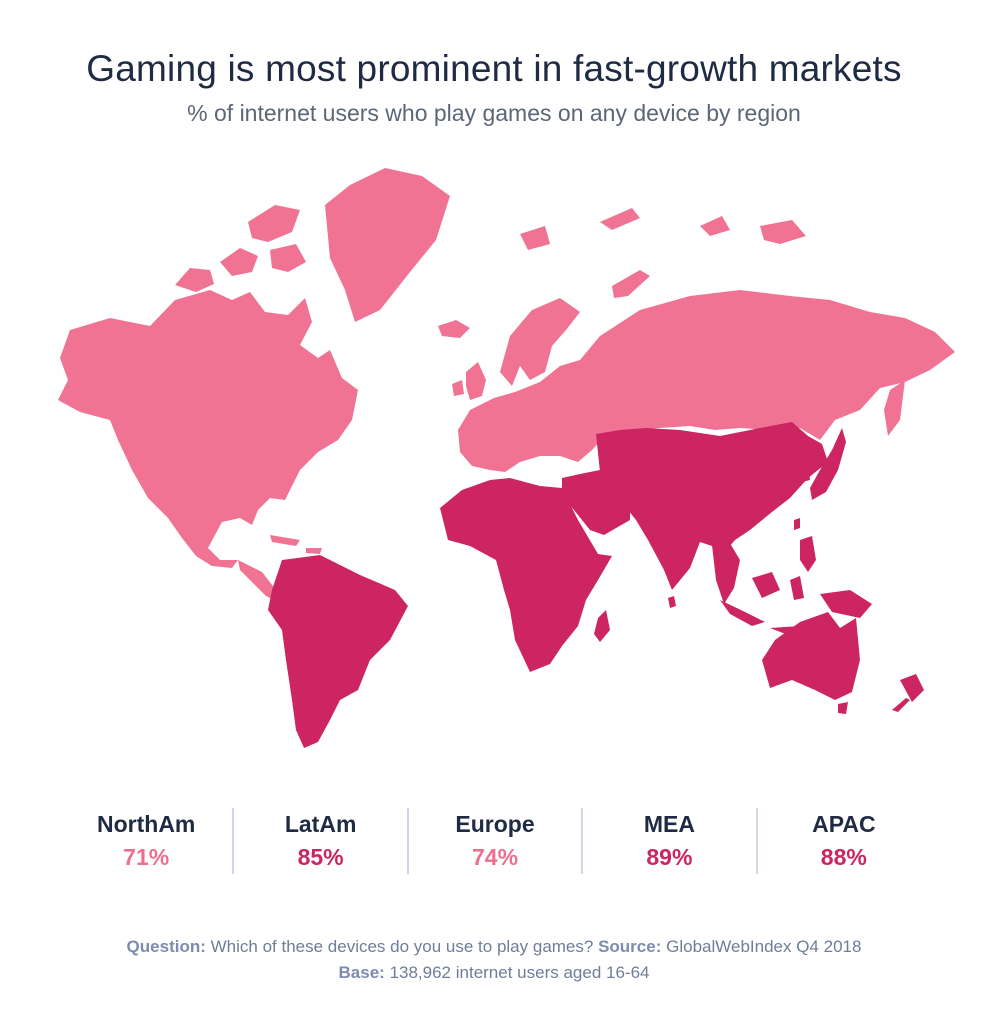  Describe the element at coordinates (146, 857) in the screenshot. I see `region-value: 71%` at that location.